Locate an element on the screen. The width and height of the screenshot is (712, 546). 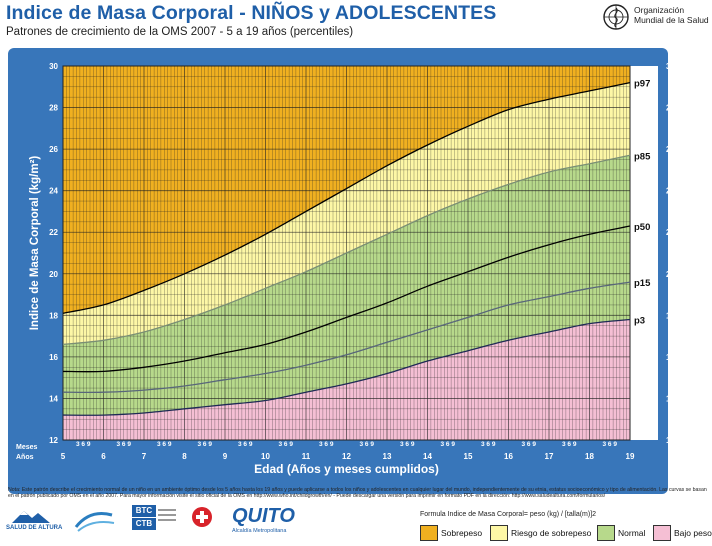
y-tick-left: 14 is located at coordinates (53, 398).